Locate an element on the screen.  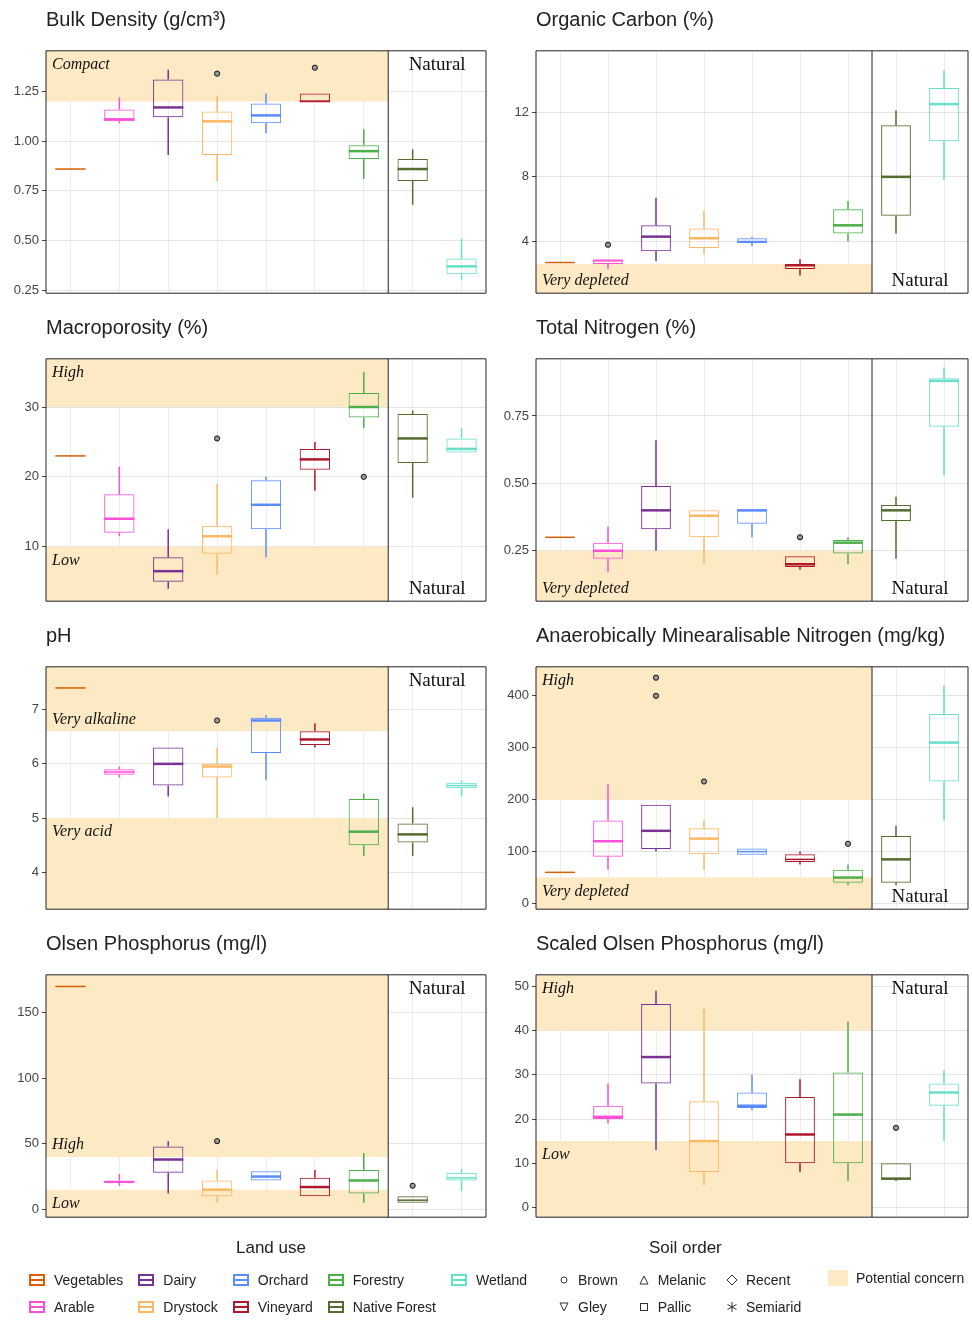
text: Melanic is located at coordinates (681, 1279).